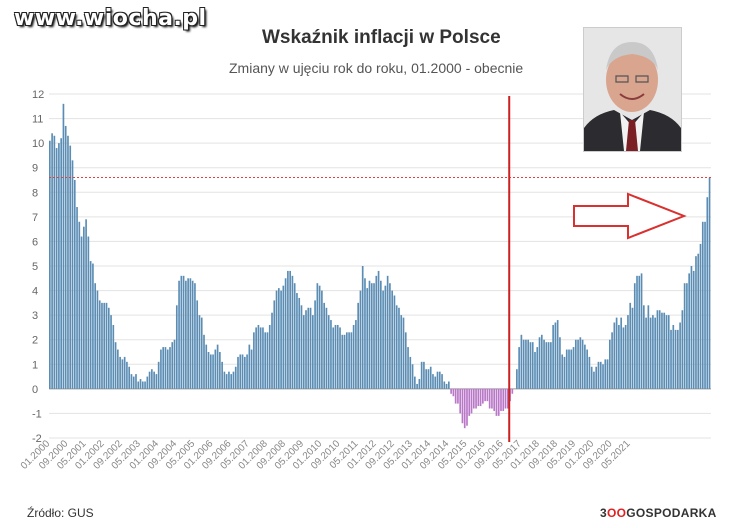 This screenshot has height=528, width=750. What do you see at coordinates (35, 316) in the screenshot?
I see `y-tick-label: 3` at bounding box center [35, 316].